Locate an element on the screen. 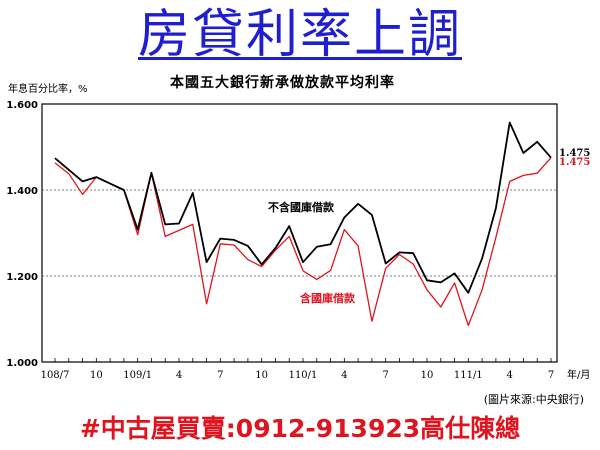 The image size is (600, 450). y-tick-label: 1.600 is located at coordinates (22, 105).